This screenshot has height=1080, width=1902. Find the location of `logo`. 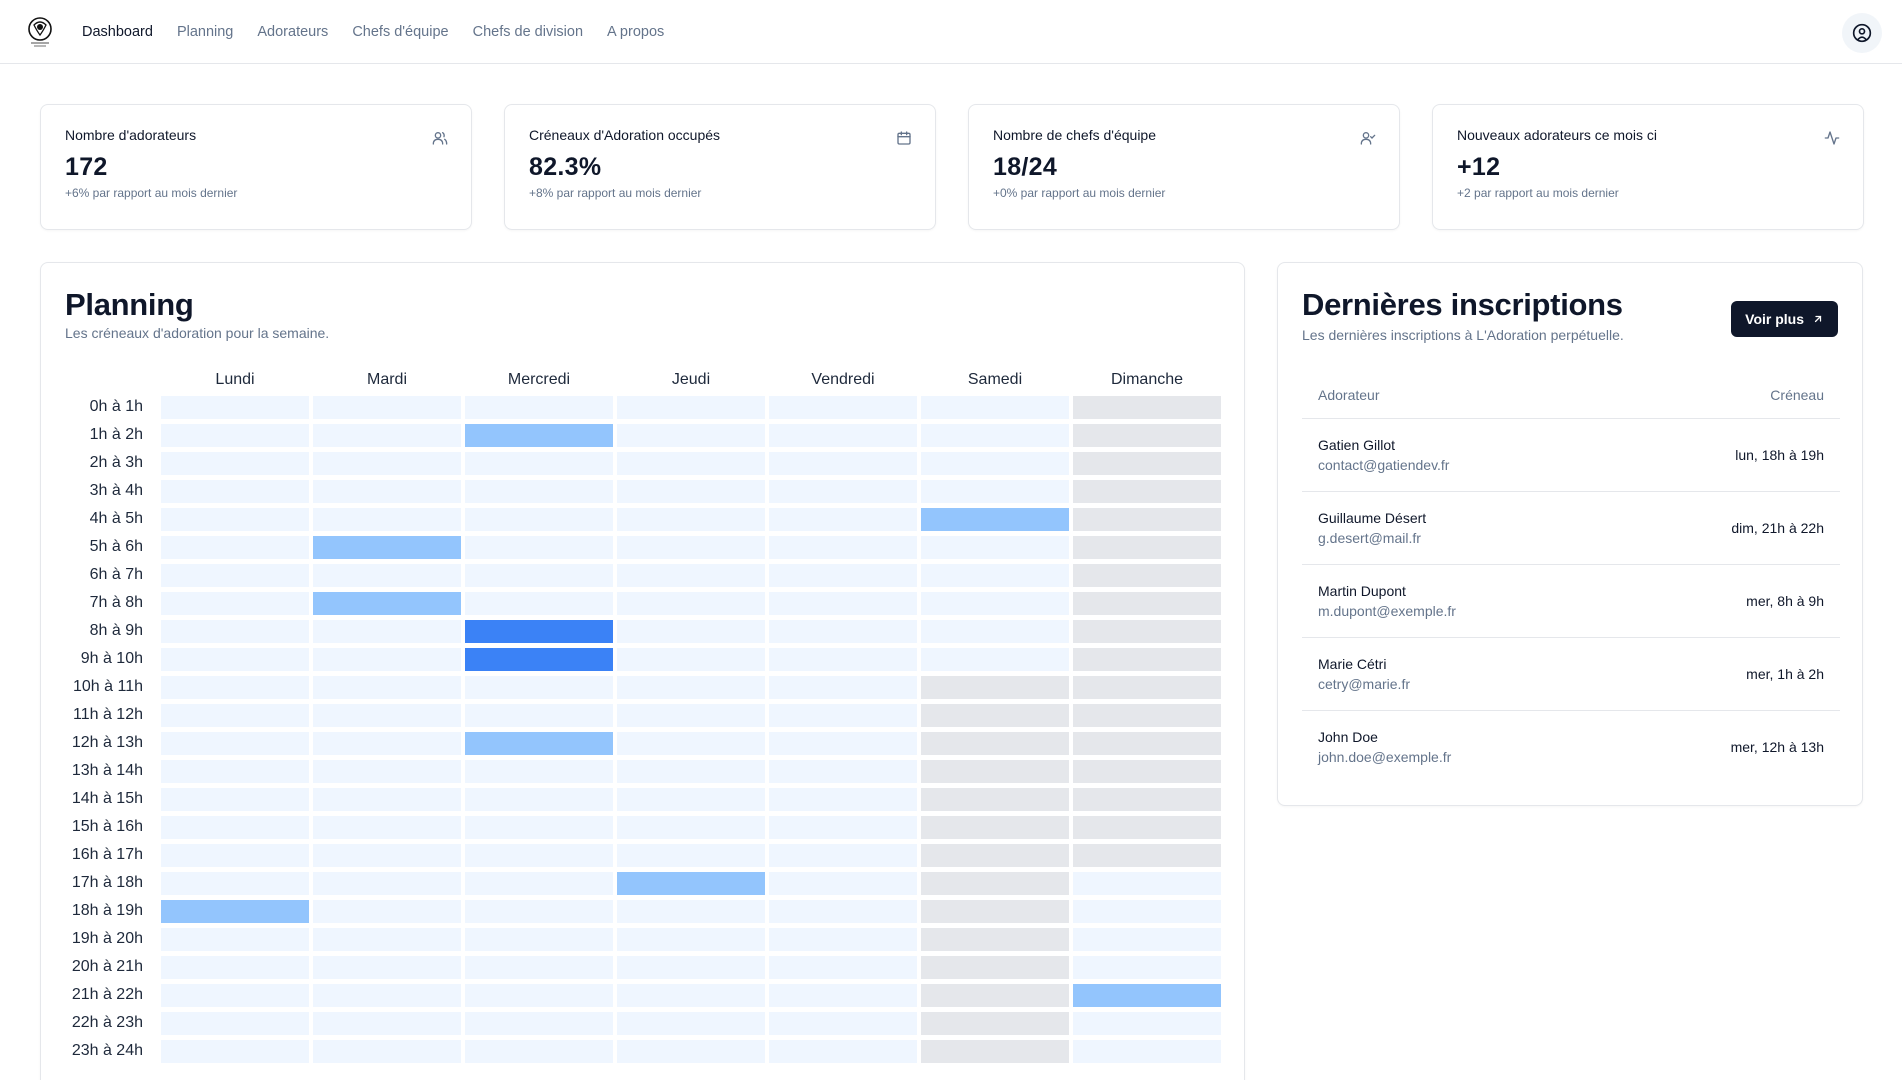

logo is located at coordinates (40, 32).